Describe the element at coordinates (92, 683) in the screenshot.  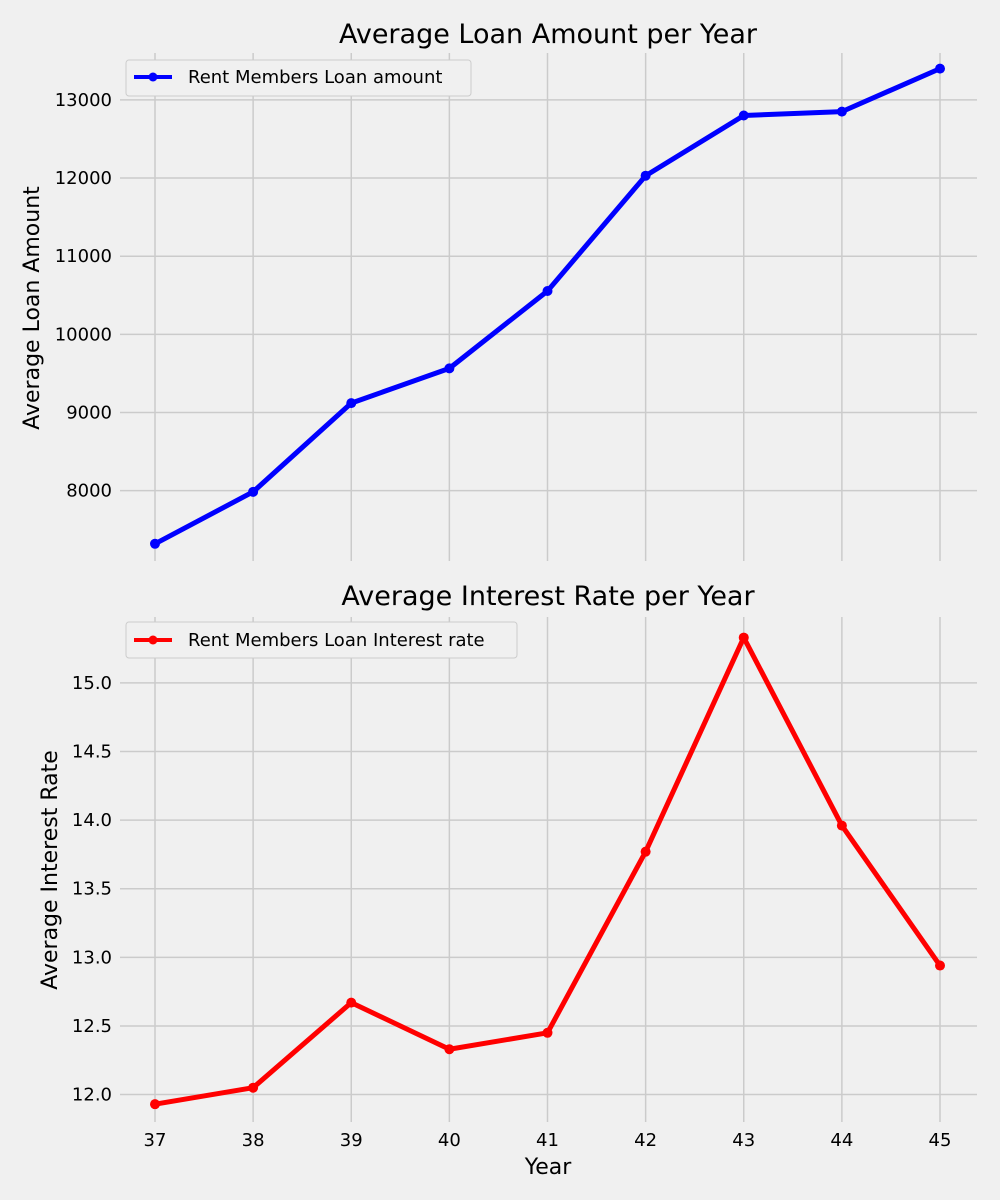
I see `interest-rate-y-tick-label: 15.0` at that location.